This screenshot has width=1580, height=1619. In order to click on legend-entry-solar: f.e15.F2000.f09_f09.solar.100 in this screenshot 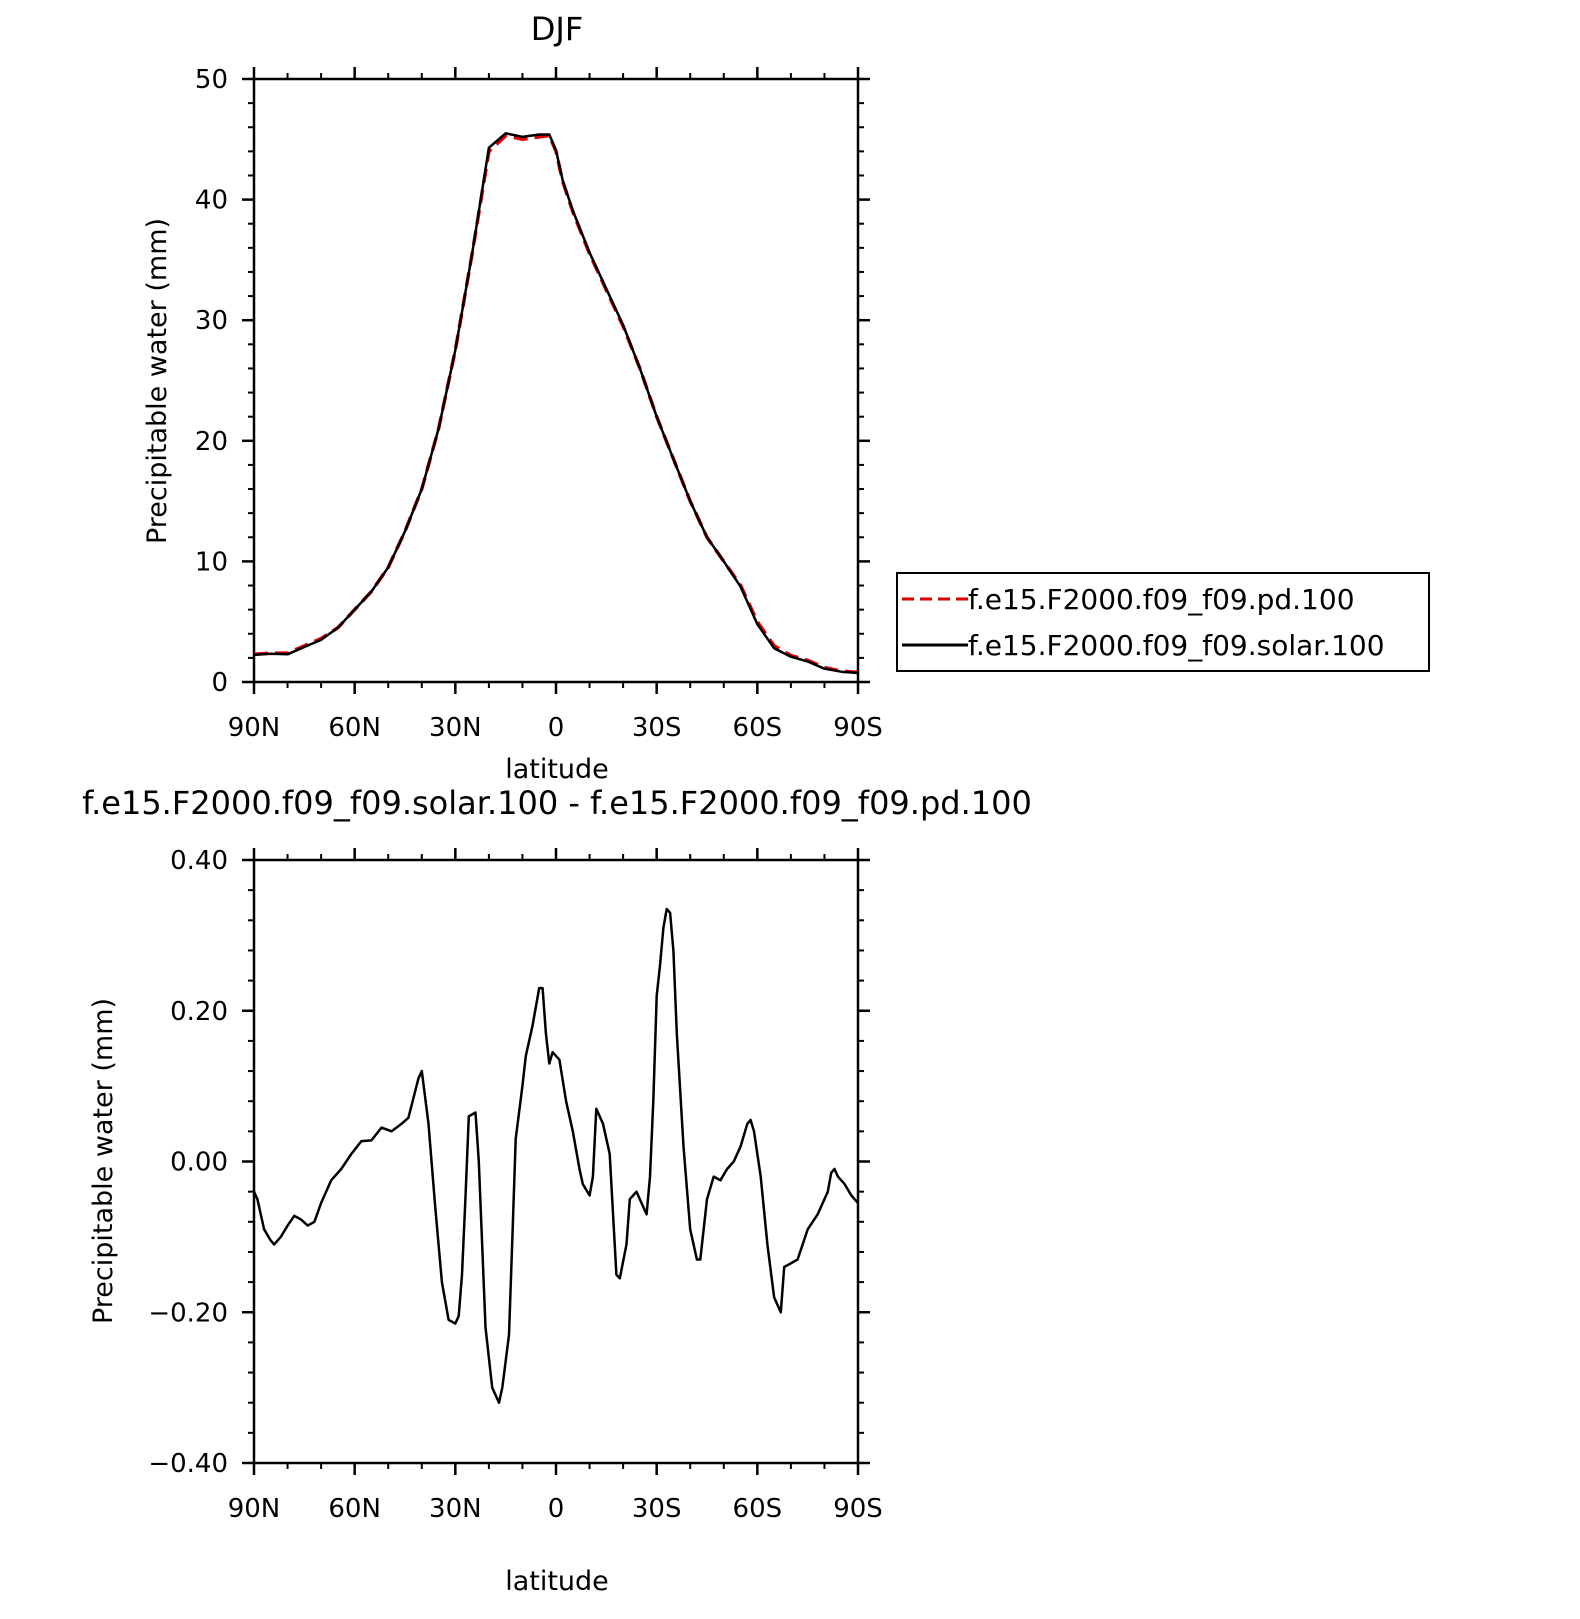, I will do `click(1176, 645)`.